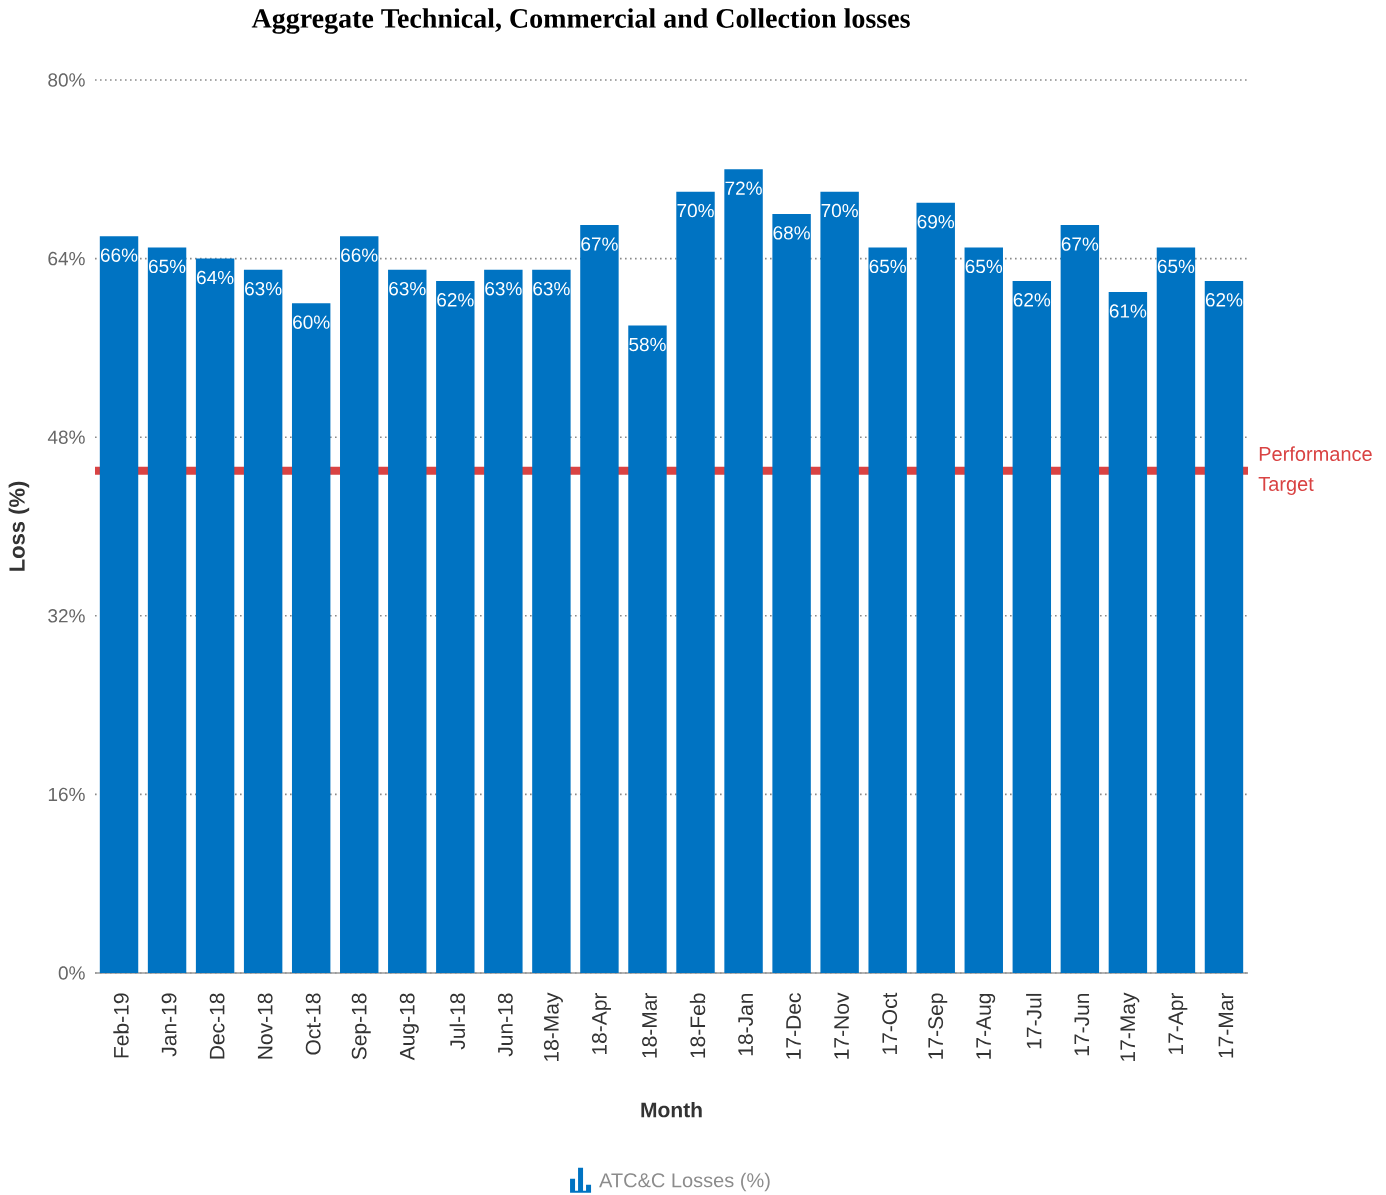  What do you see at coordinates (647, 344) in the screenshot?
I see `data-label: 58%` at bounding box center [647, 344].